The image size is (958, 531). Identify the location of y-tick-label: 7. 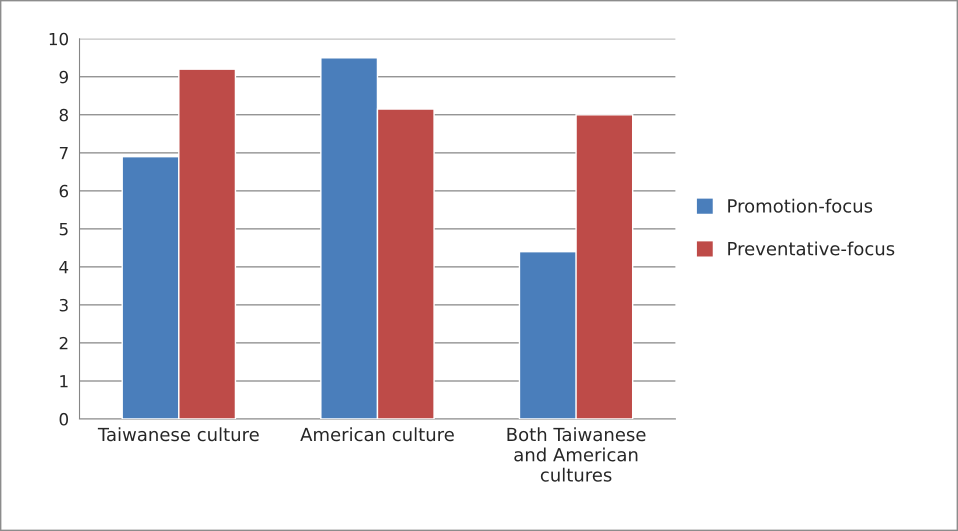
(64, 153).